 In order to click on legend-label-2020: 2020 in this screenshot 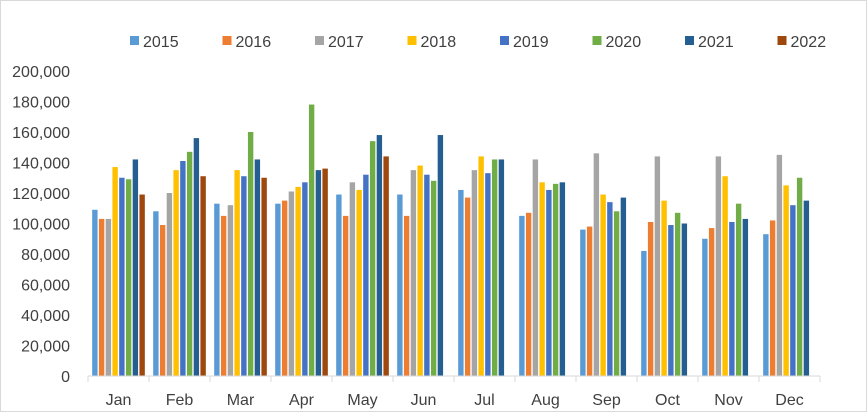, I will do `click(624, 42)`.